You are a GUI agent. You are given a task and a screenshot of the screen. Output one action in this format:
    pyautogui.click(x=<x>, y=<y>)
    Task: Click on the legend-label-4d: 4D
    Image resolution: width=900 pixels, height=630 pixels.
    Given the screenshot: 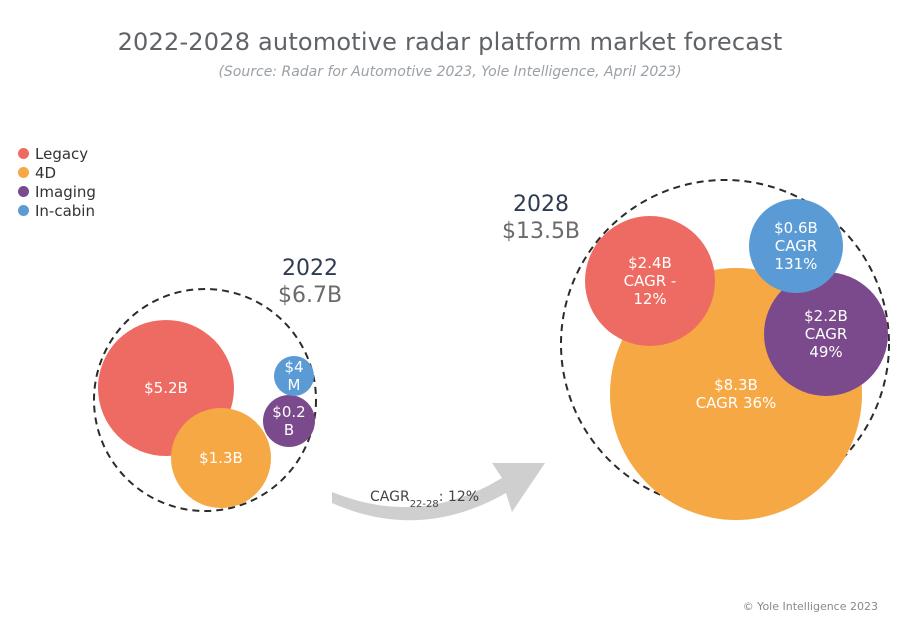 What is the action you would take?
    pyautogui.click(x=46, y=172)
    